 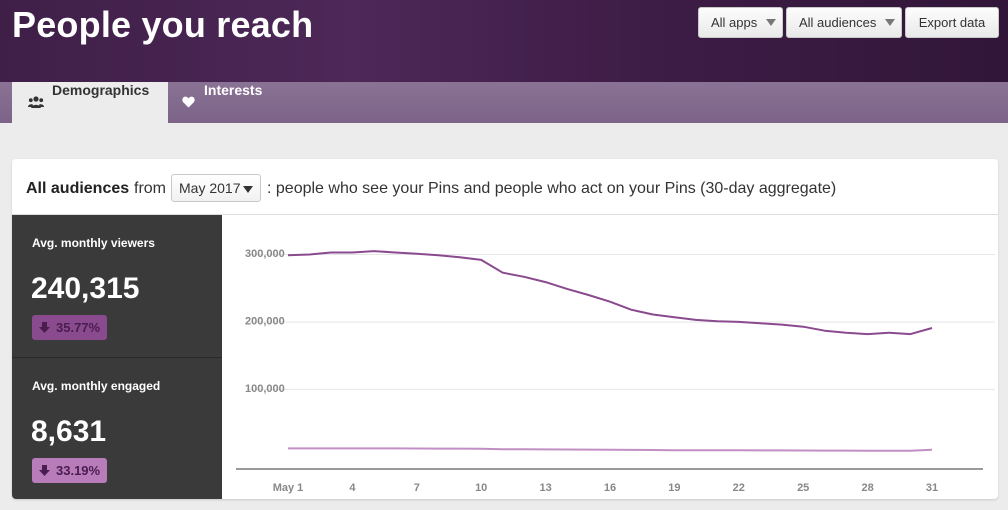 I want to click on tab-interests: Interests, so click(x=228, y=102).